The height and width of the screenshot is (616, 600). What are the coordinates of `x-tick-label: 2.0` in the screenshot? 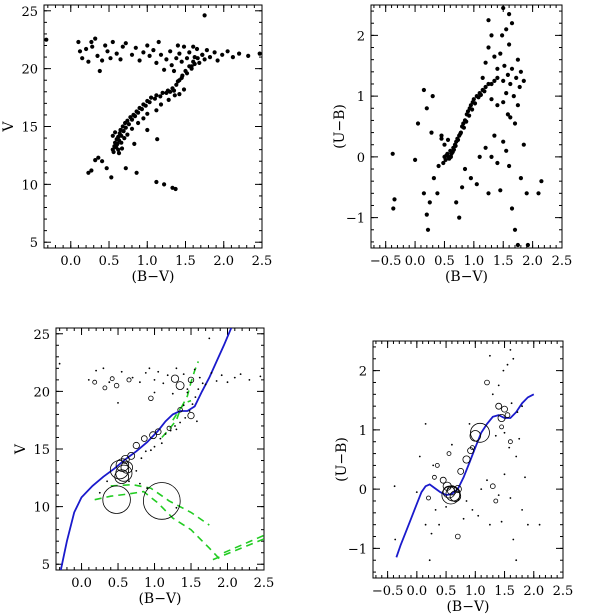 It's located at (532, 261).